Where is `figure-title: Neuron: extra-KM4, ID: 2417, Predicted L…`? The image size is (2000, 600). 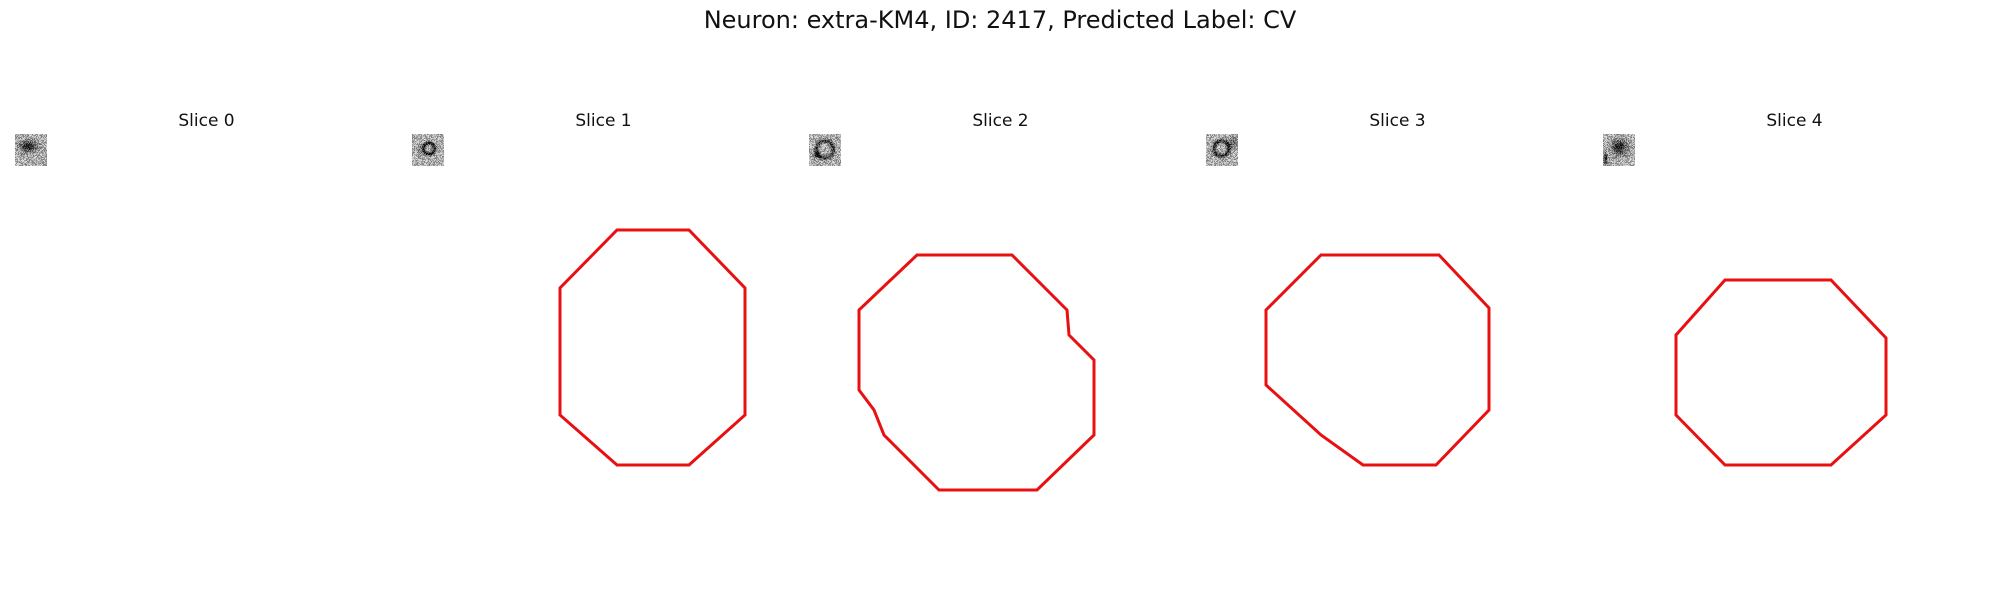 figure-title: Neuron: extra-KM4, ID: 2417, Predicted L… is located at coordinates (1000, 20).